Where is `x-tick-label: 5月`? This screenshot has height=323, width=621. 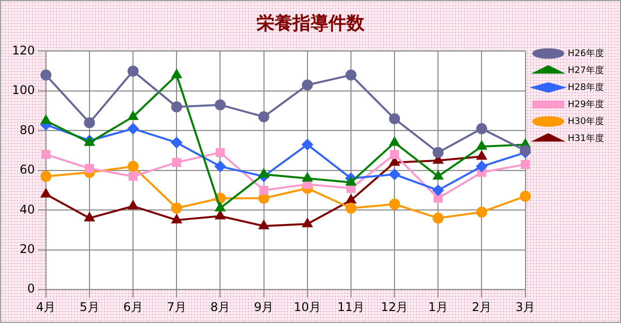
x-tick-label: 5月 is located at coordinates (90, 307).